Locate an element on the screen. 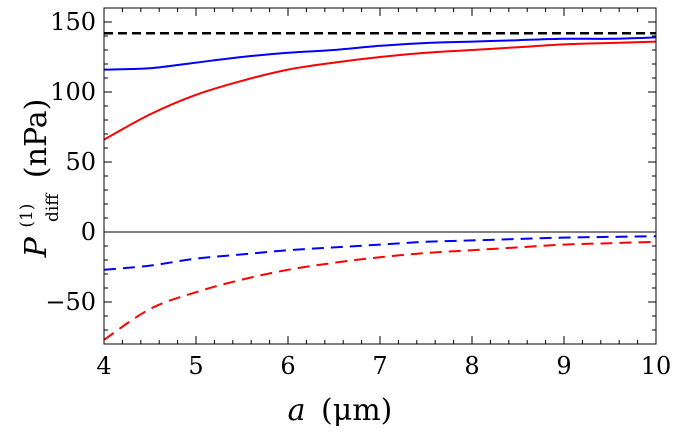 The height and width of the screenshot is (434, 676). y-axis-unit: (nPa) is located at coordinates (36, 138).